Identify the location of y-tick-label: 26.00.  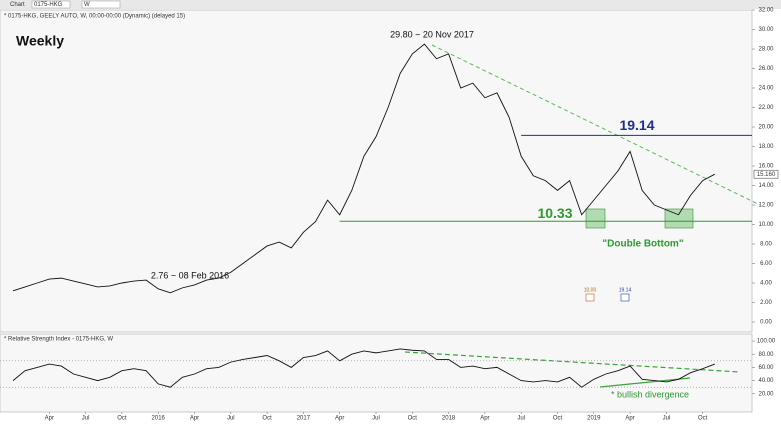
(766, 69).